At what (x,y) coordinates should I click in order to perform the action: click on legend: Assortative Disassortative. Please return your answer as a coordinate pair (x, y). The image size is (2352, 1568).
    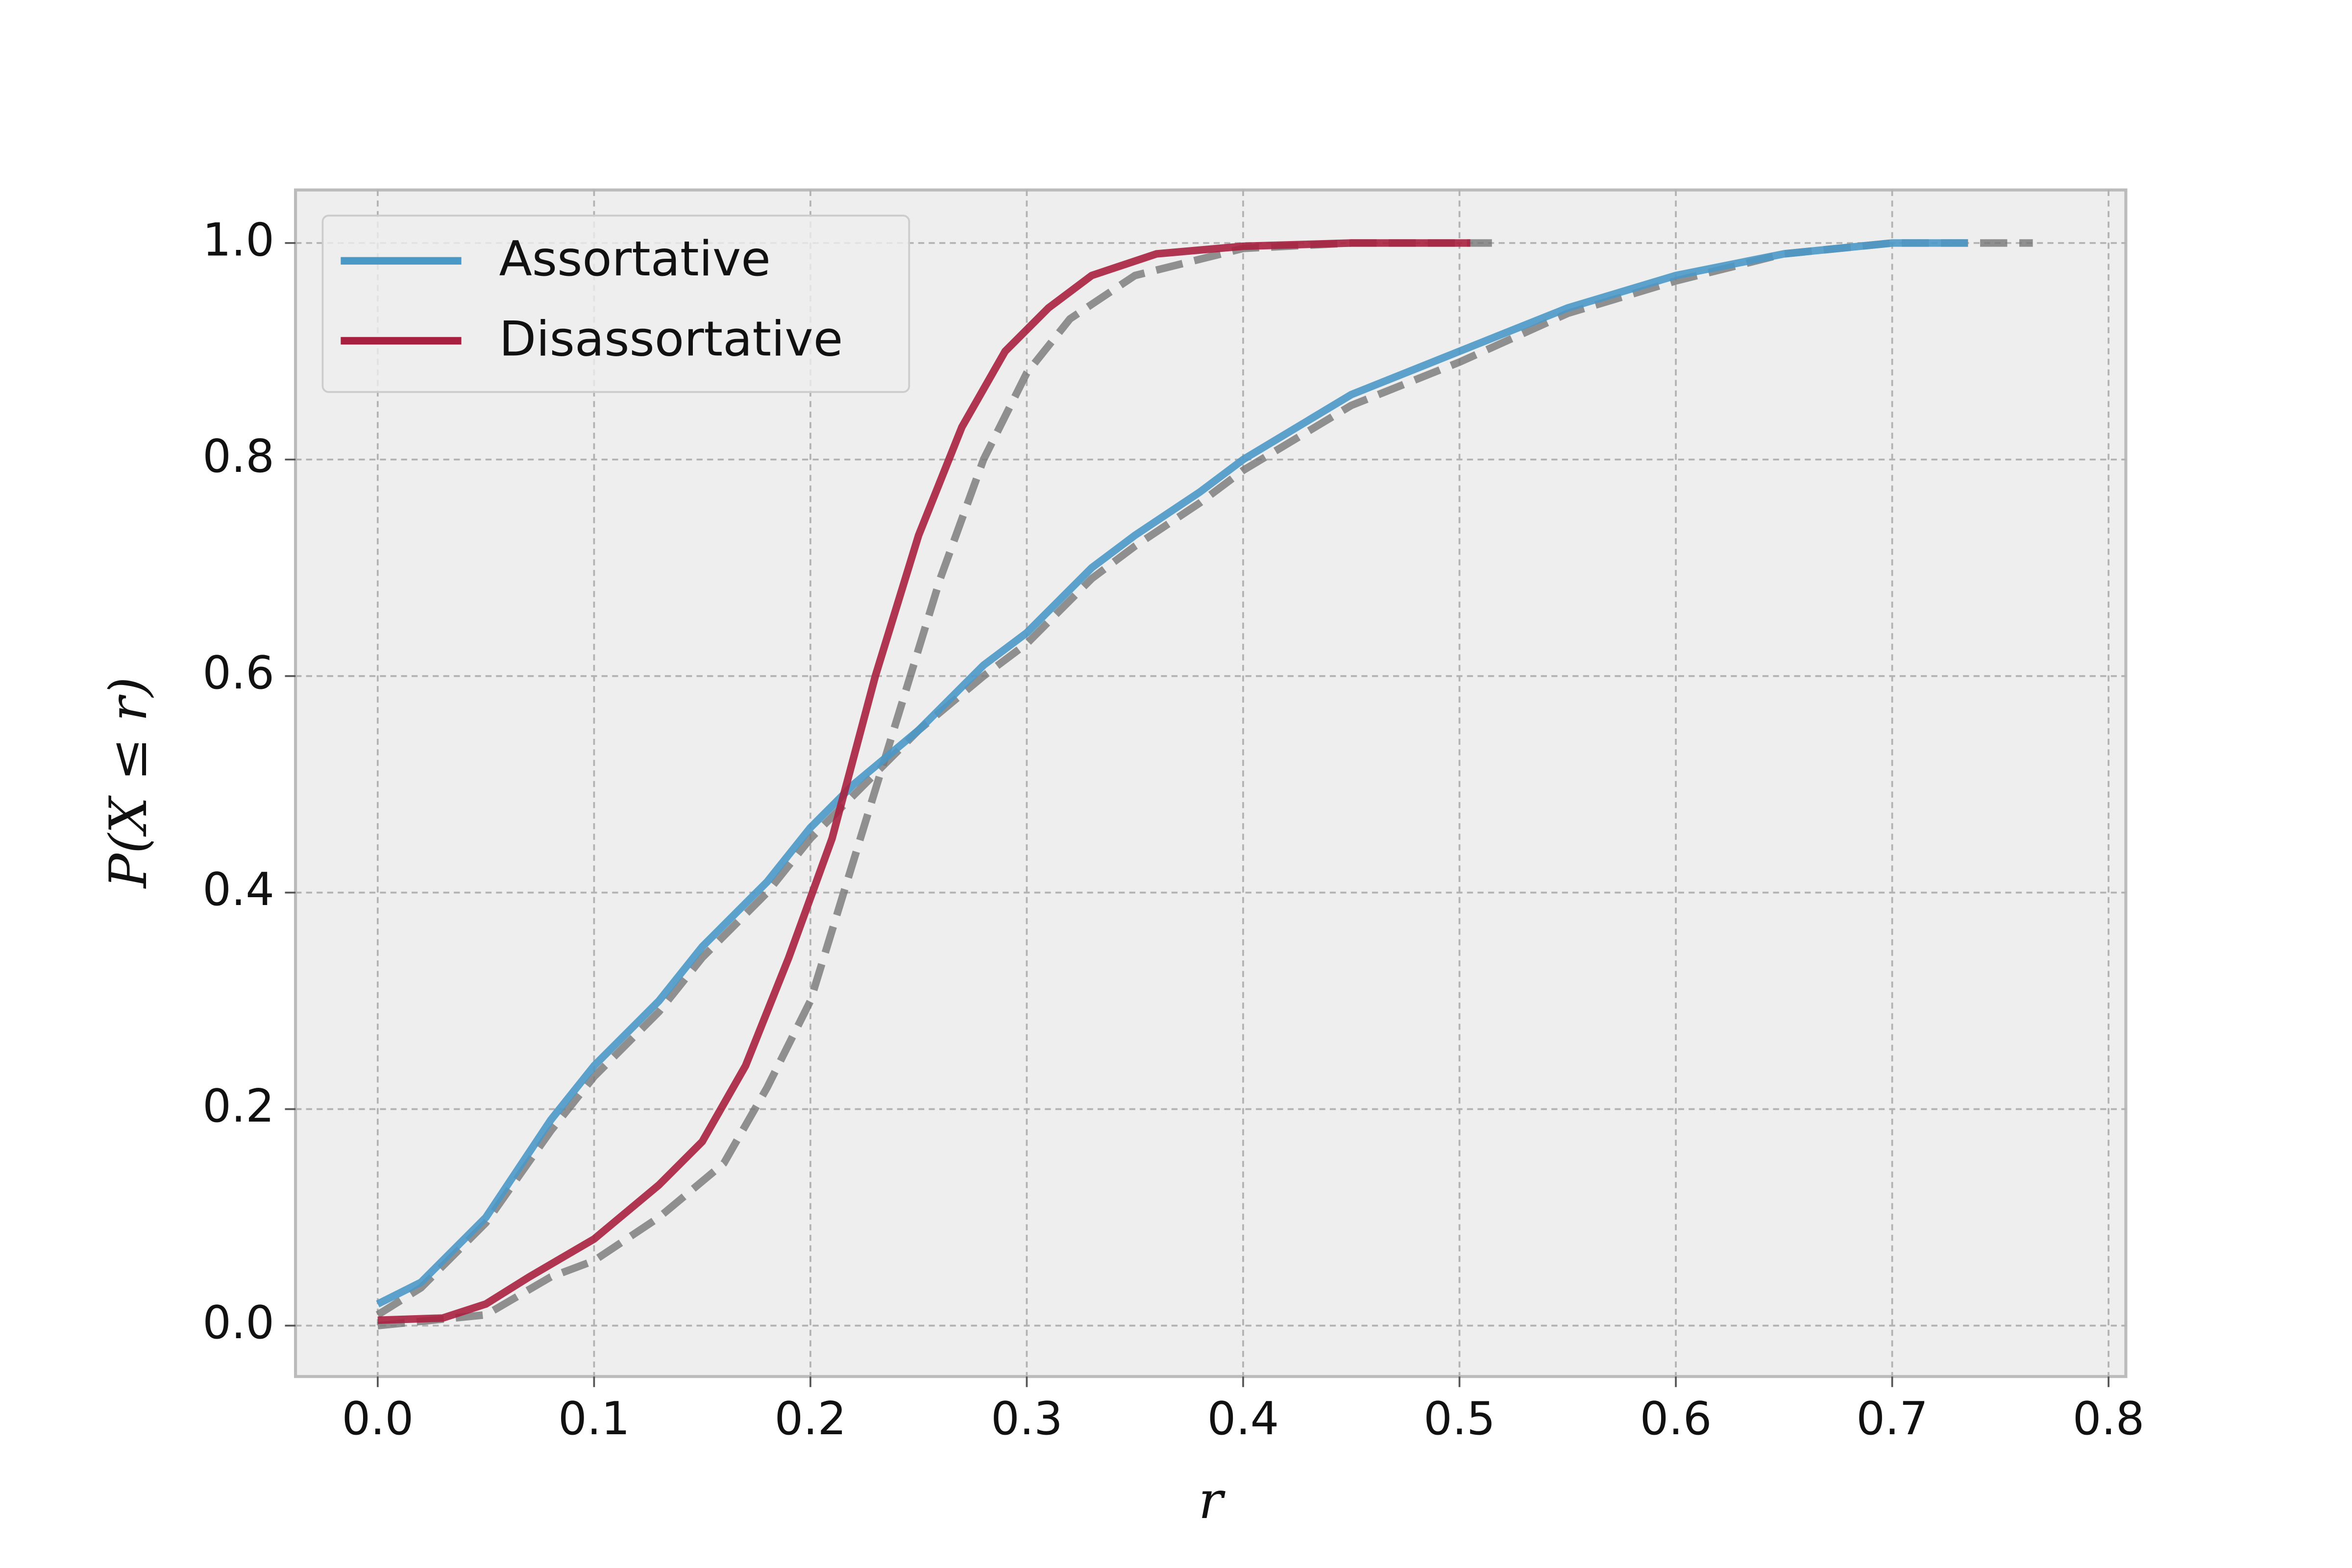
    Looking at the image, I should click on (615, 304).